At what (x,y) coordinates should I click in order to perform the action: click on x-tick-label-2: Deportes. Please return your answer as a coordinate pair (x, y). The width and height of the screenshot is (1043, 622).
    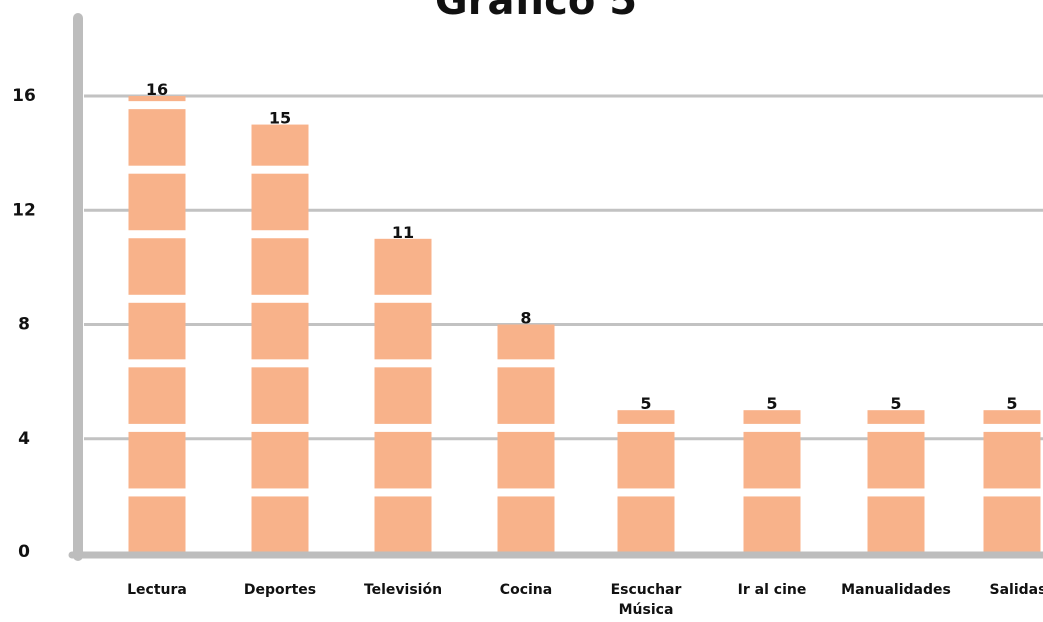
    Looking at the image, I should click on (280, 590).